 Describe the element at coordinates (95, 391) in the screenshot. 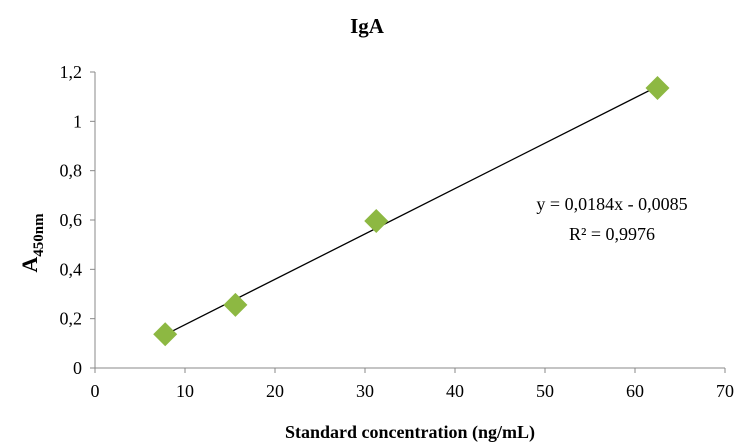

I see `x-tick-label: 0` at that location.